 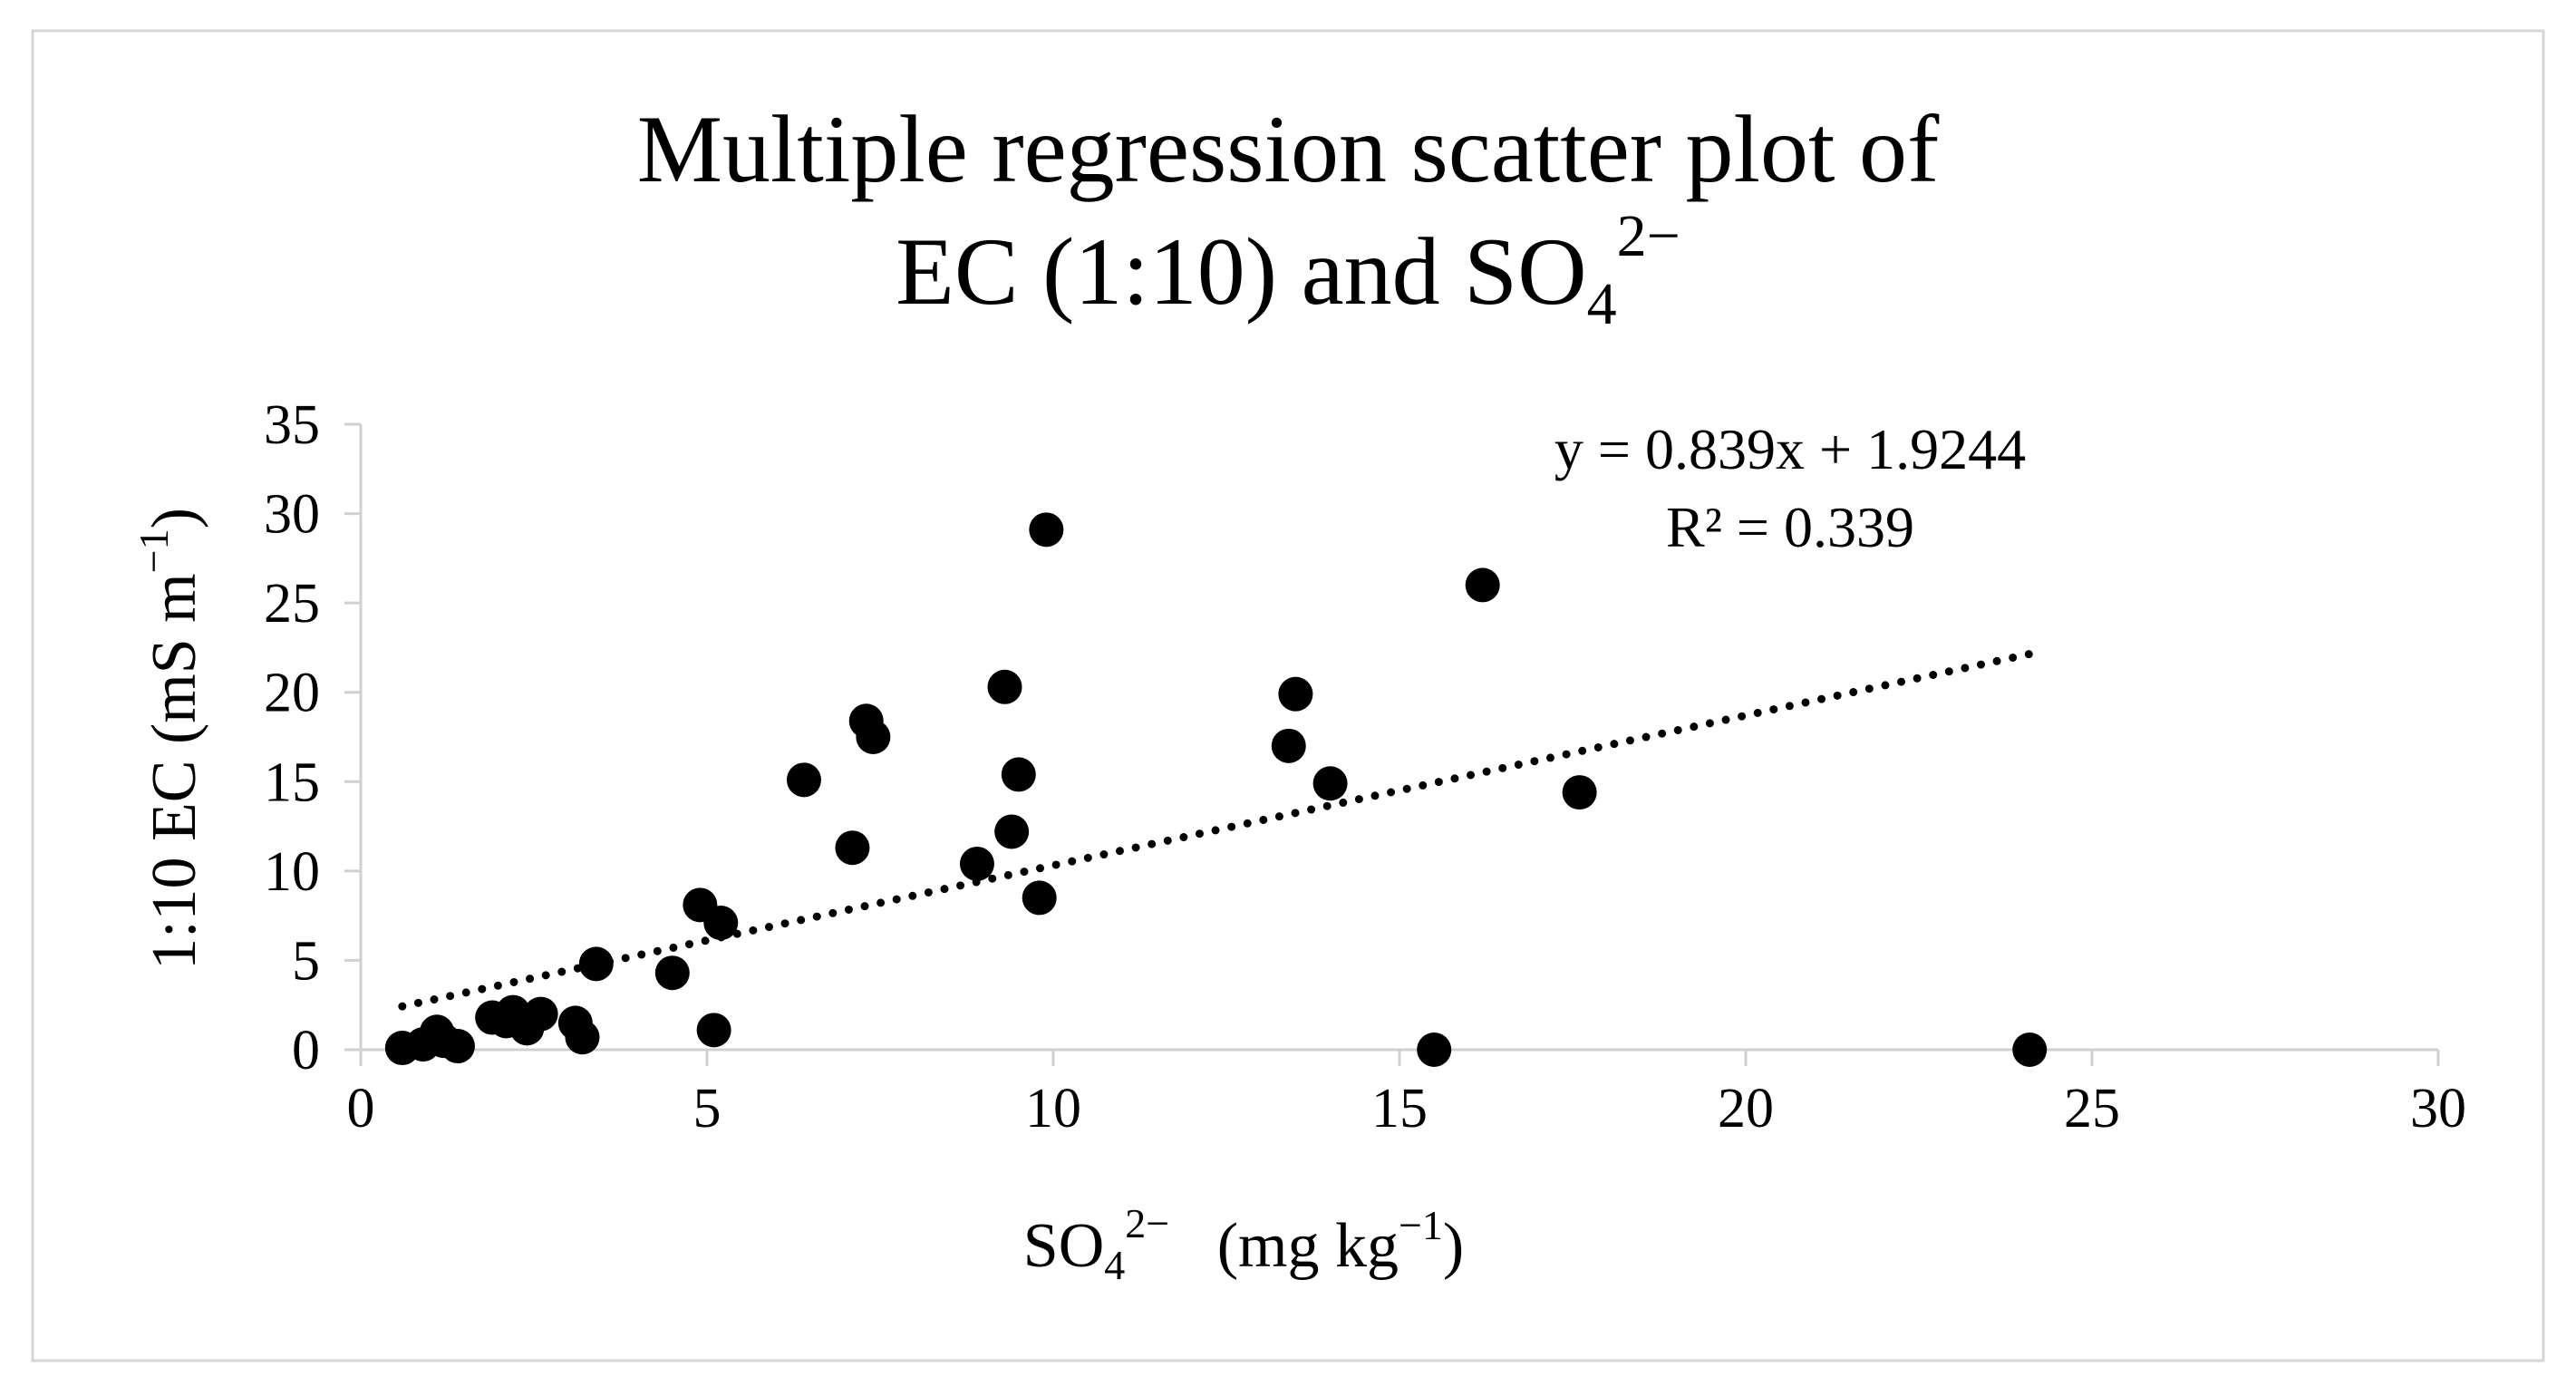 What do you see at coordinates (1288, 270) in the screenshot?
I see `chart-title-line2: EC (1:10) and SO42−` at bounding box center [1288, 270].